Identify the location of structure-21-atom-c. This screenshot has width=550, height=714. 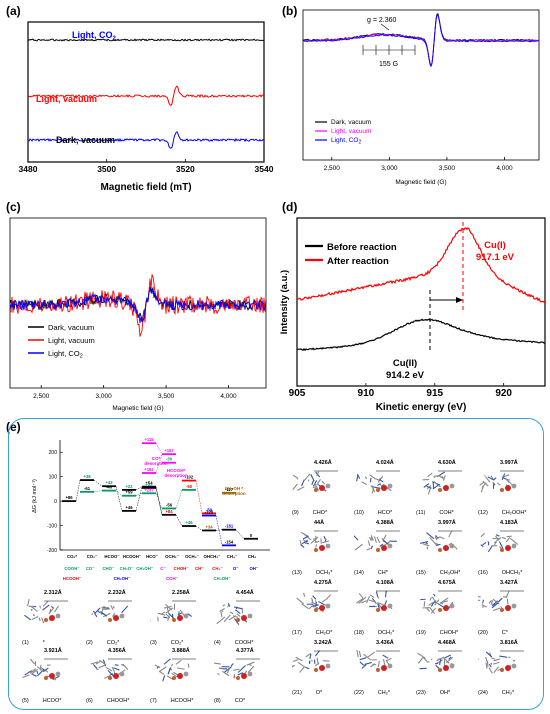
(328, 666).